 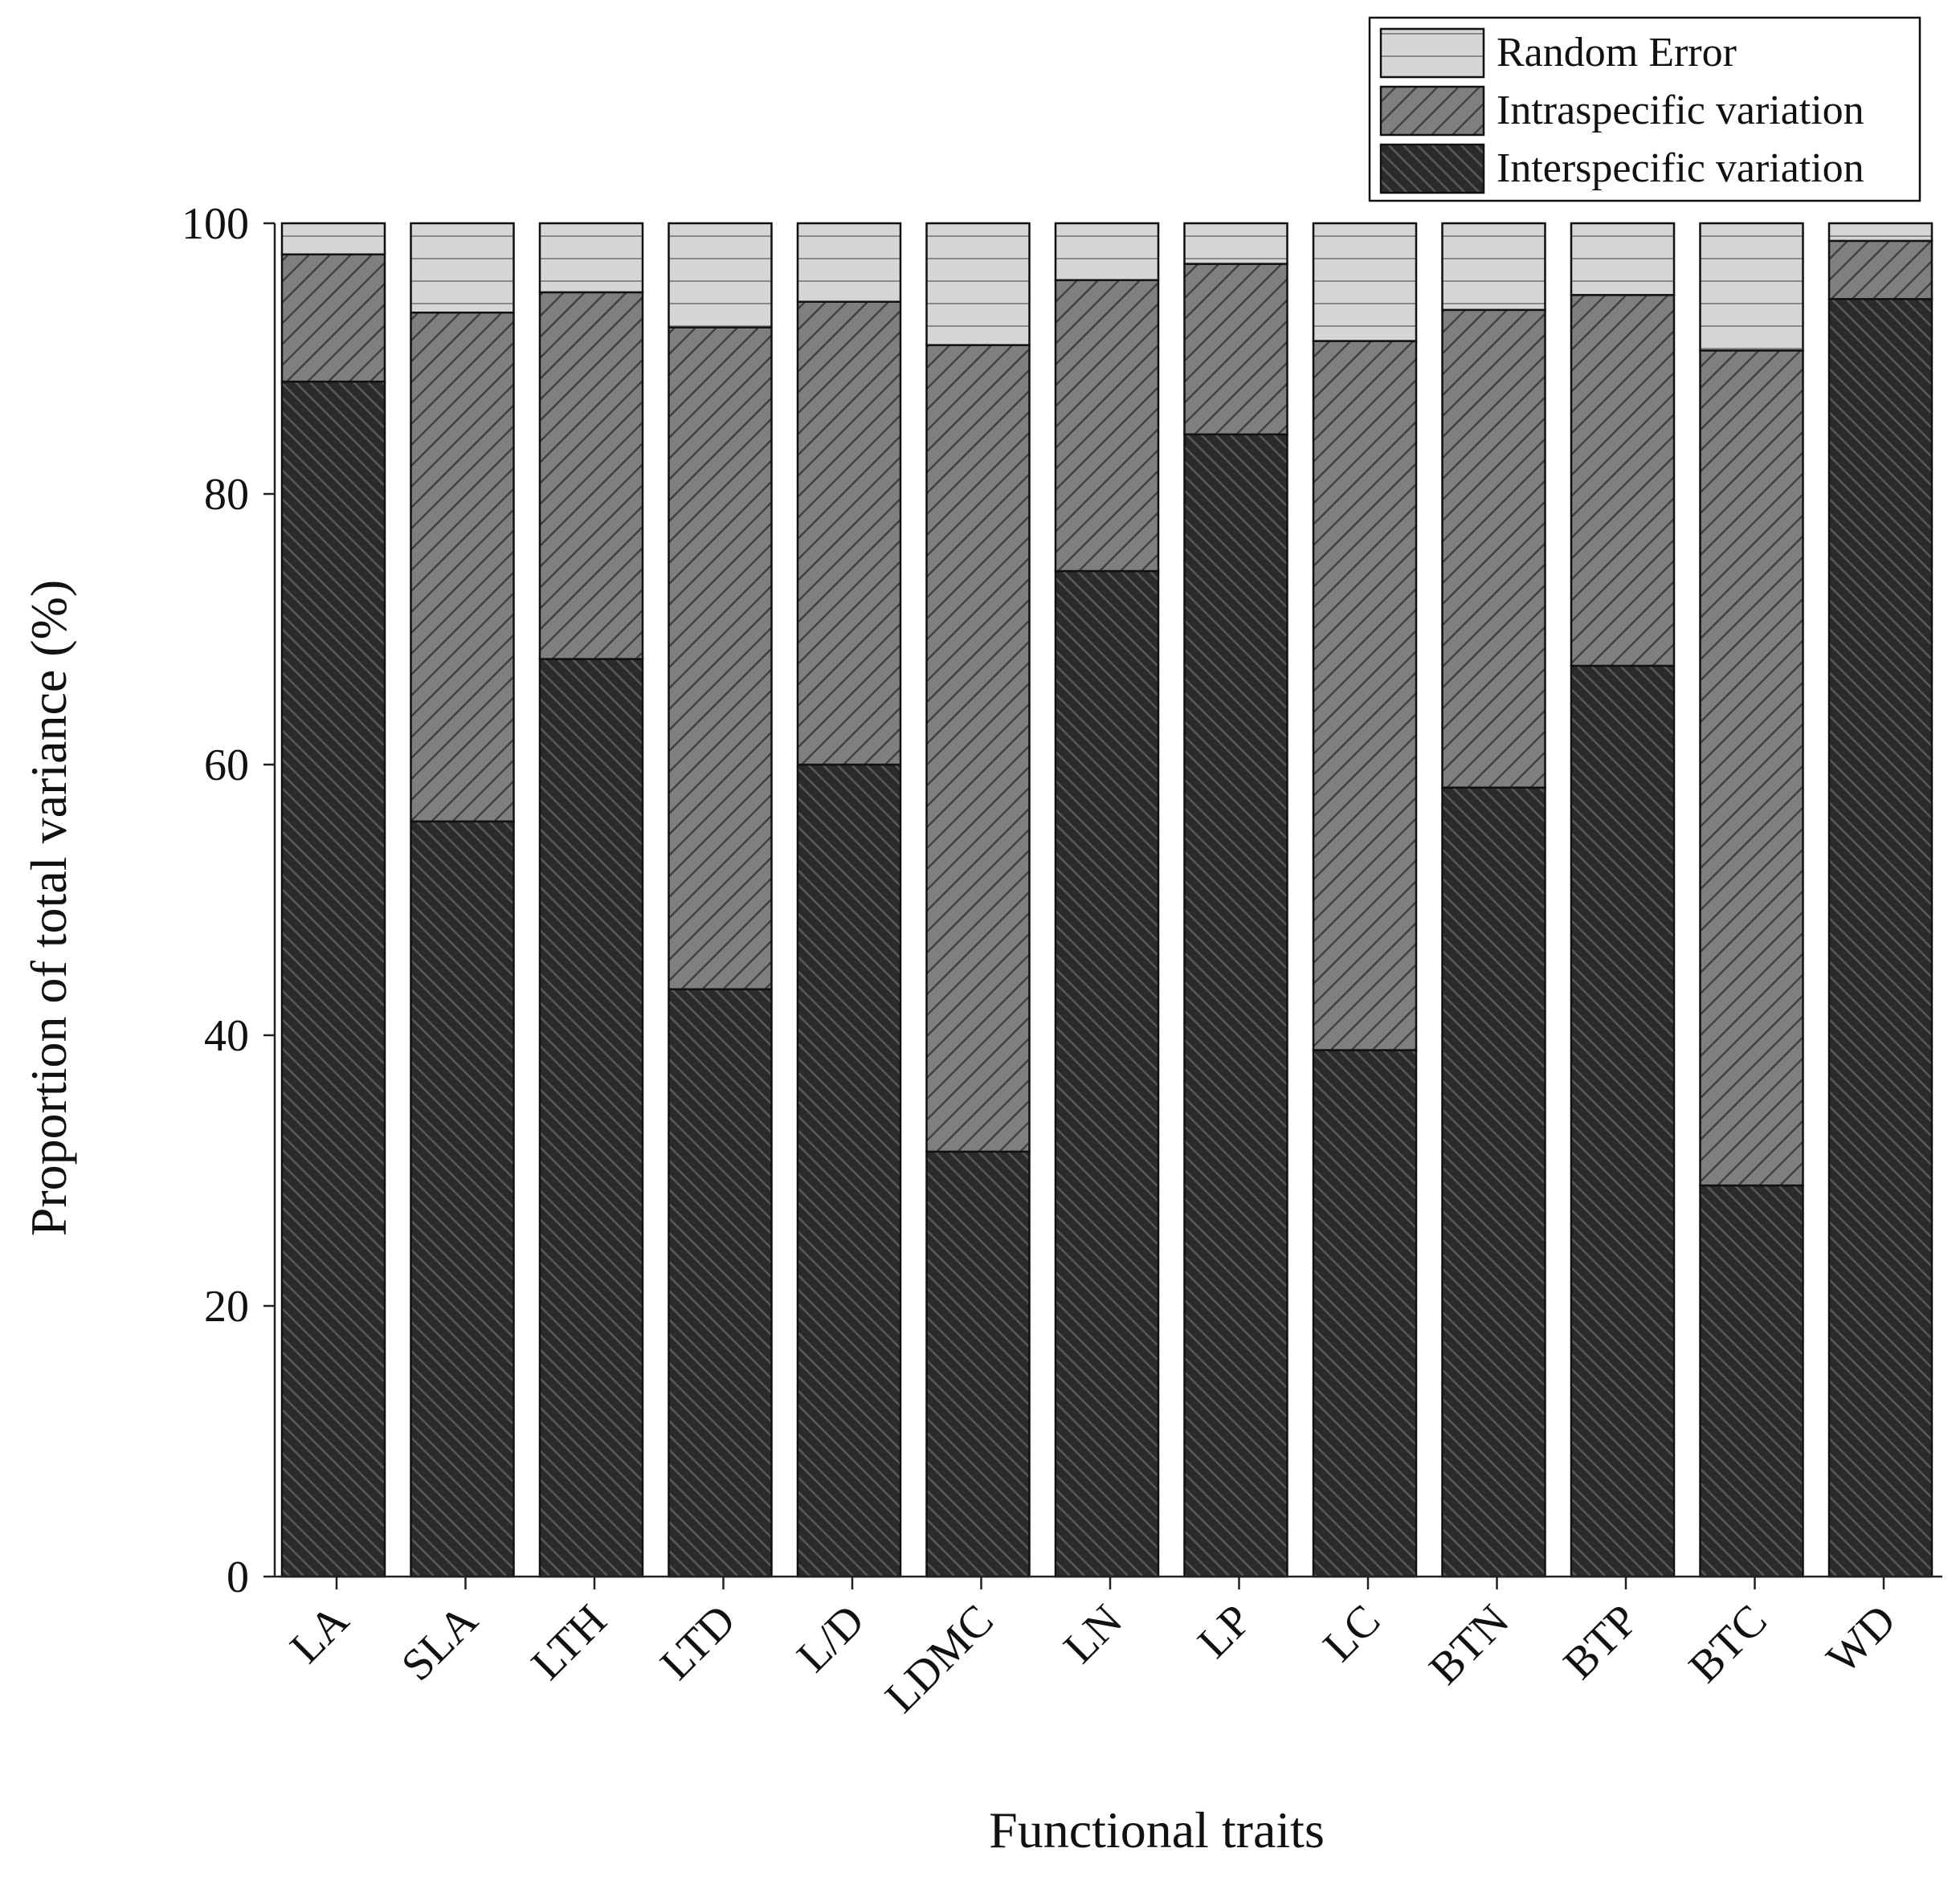 I want to click on bar-lc-random-error, so click(x=1365, y=282).